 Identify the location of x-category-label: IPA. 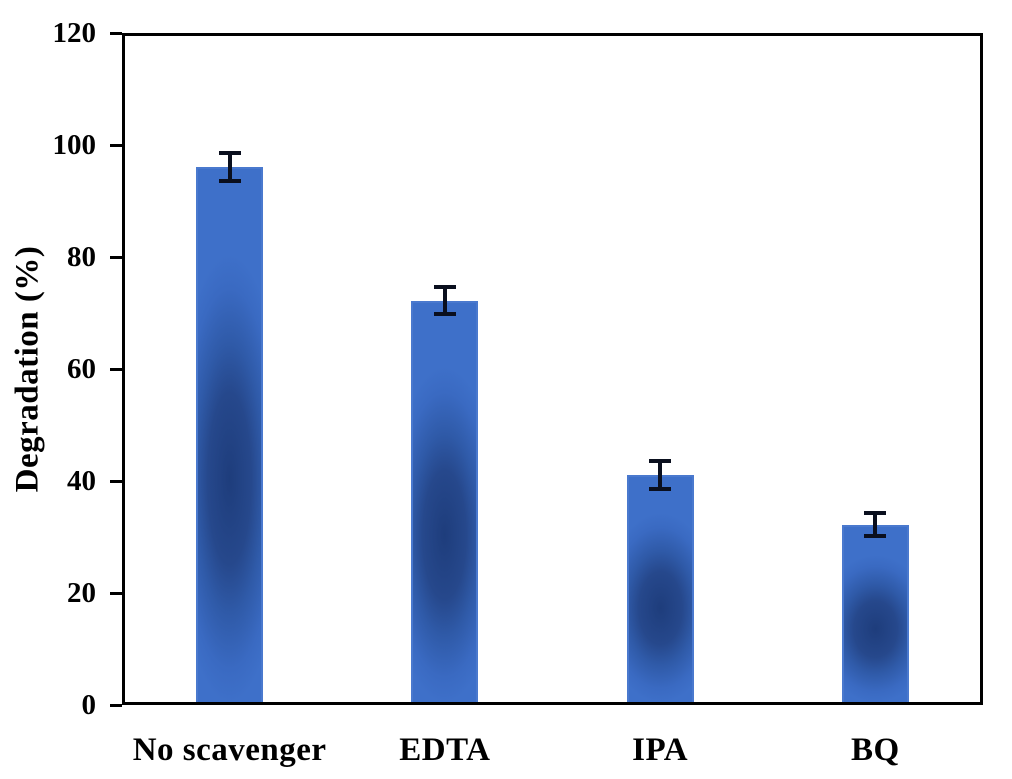
(660, 750).